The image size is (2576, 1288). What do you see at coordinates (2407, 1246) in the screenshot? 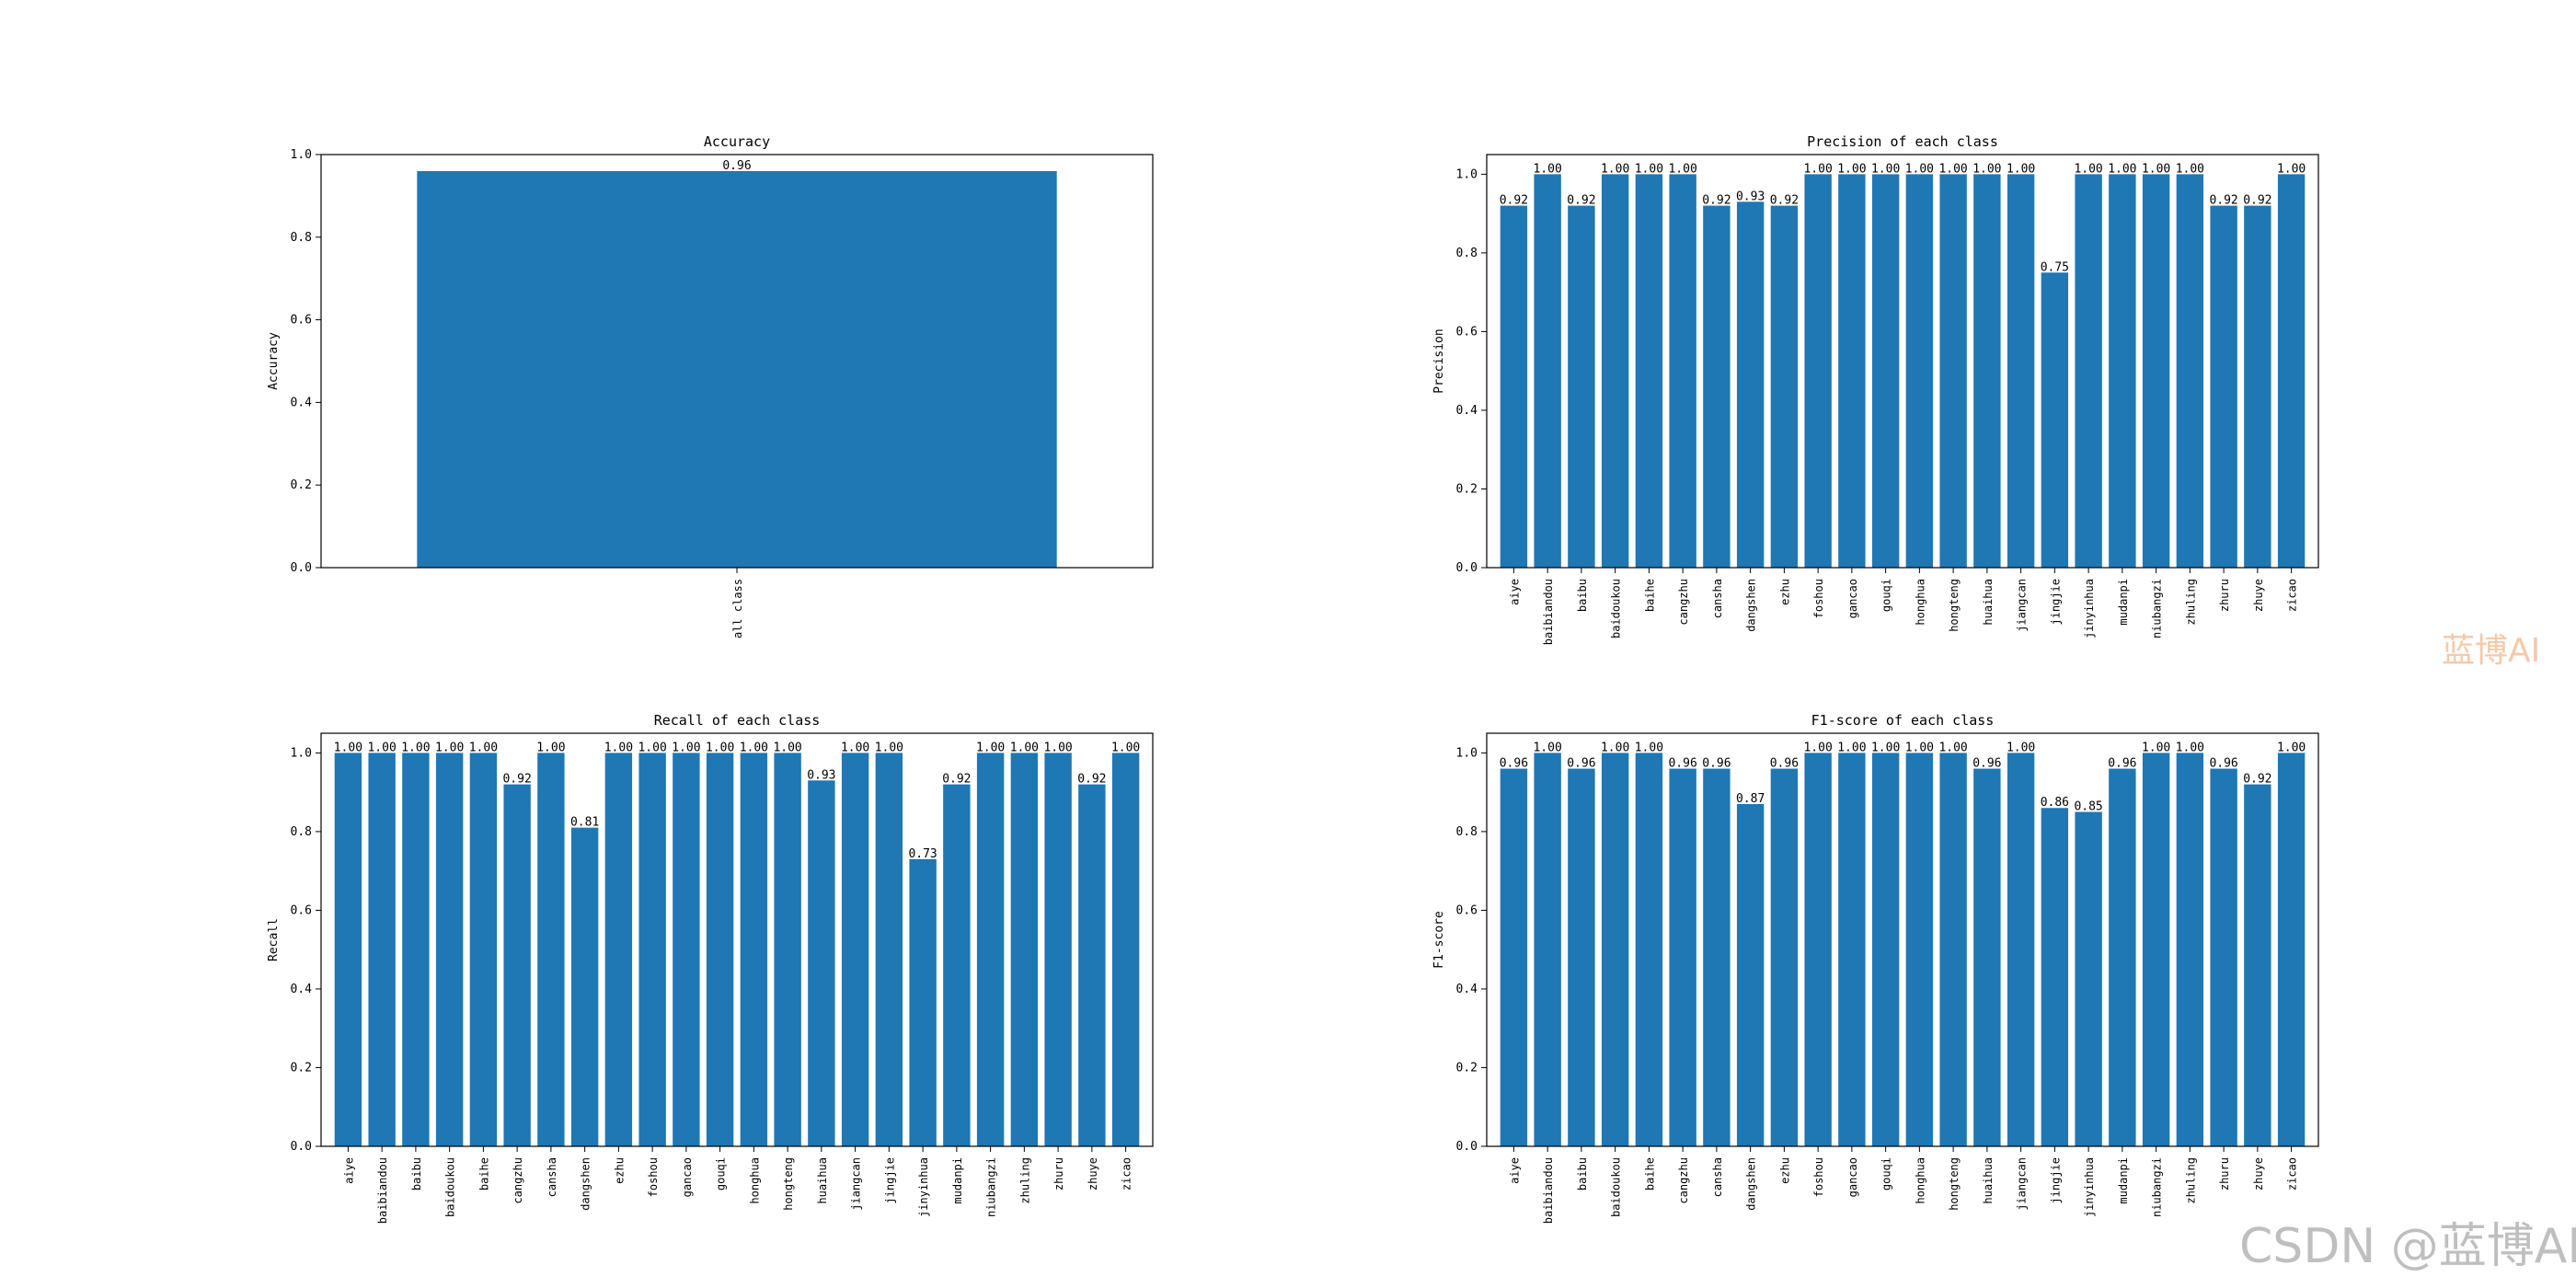
I see `watermark-bottom: CSDN @蓝博AI` at bounding box center [2407, 1246].